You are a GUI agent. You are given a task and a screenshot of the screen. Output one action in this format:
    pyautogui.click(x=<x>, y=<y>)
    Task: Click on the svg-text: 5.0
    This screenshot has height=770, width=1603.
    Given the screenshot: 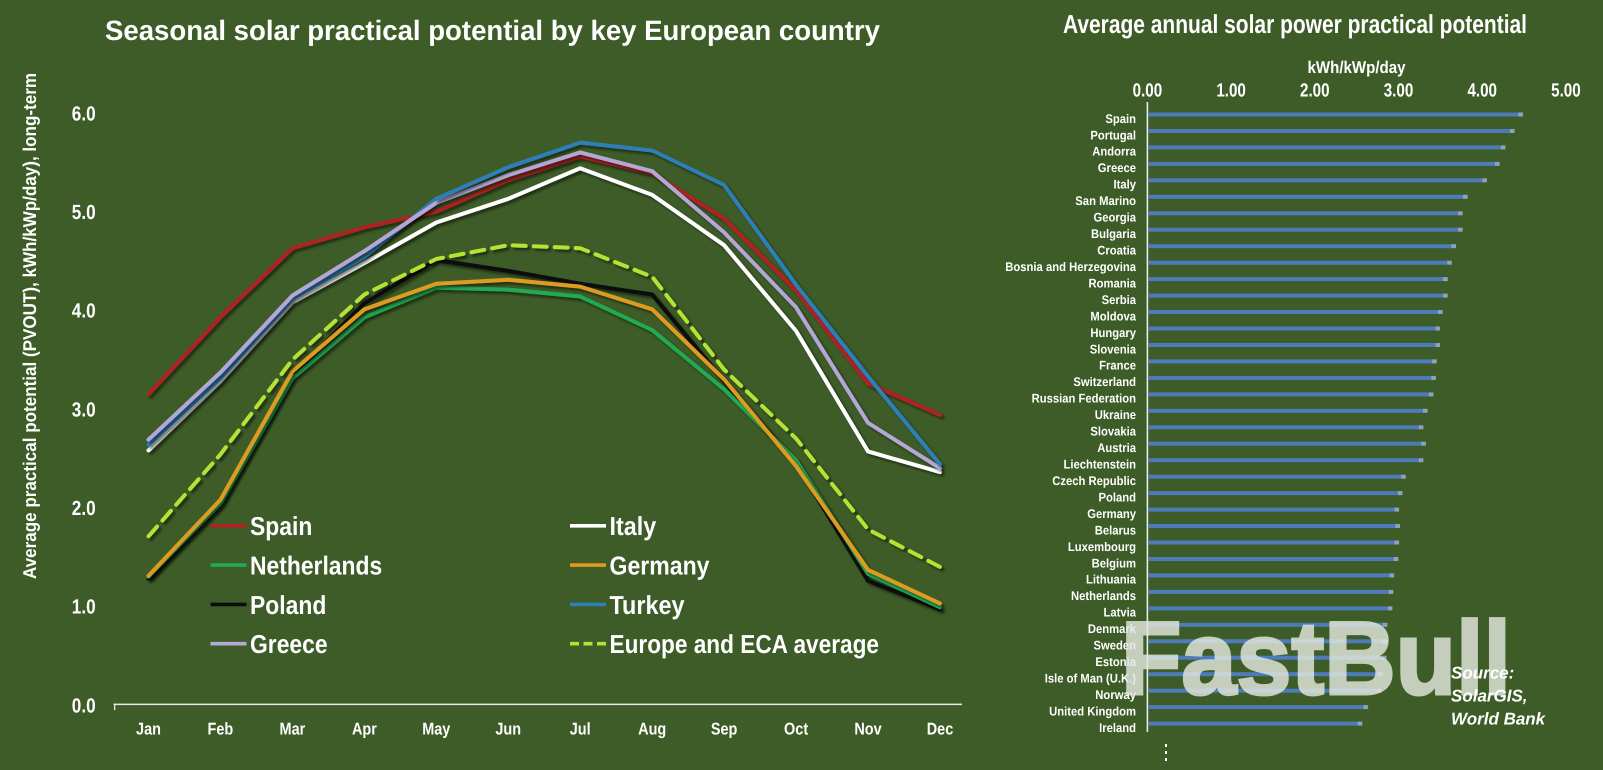 What is the action you would take?
    pyautogui.click(x=84, y=212)
    